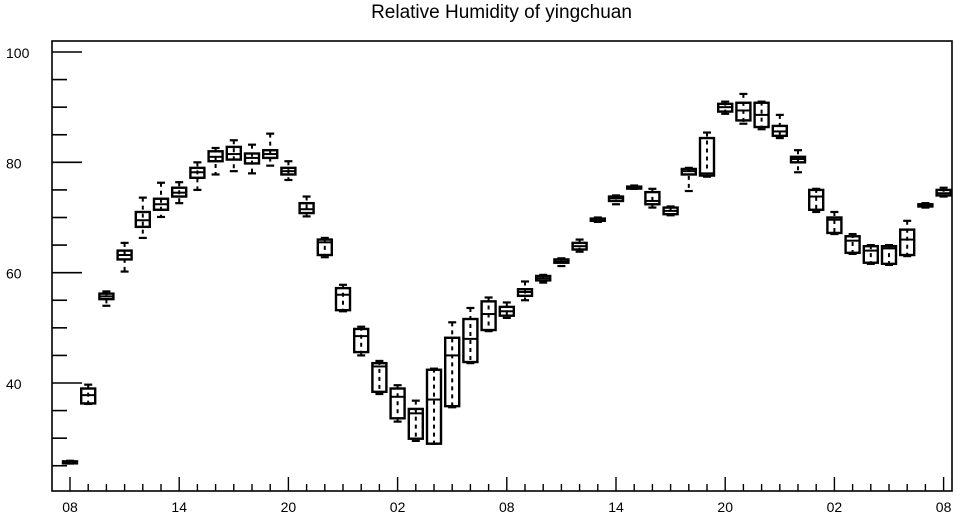  What do you see at coordinates (44, 256) in the screenshot?
I see `y-axis: 40 60 80 100` at bounding box center [44, 256].